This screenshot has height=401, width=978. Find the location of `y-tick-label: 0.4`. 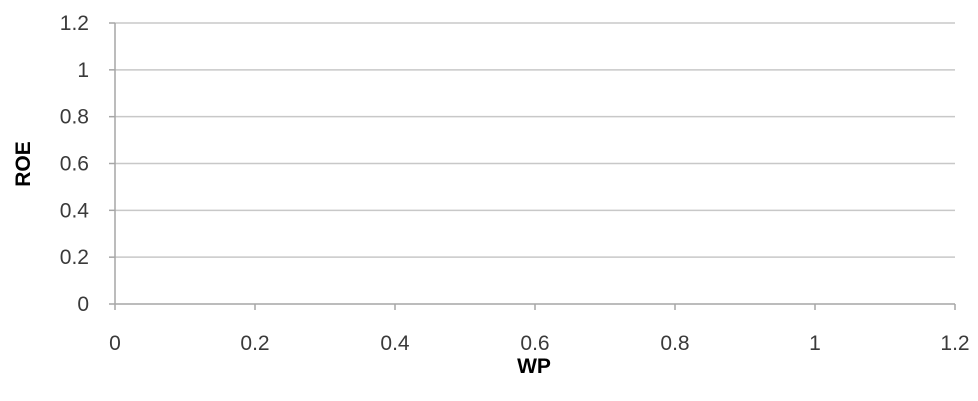

y-tick-label: 0.4 is located at coordinates (75, 210).